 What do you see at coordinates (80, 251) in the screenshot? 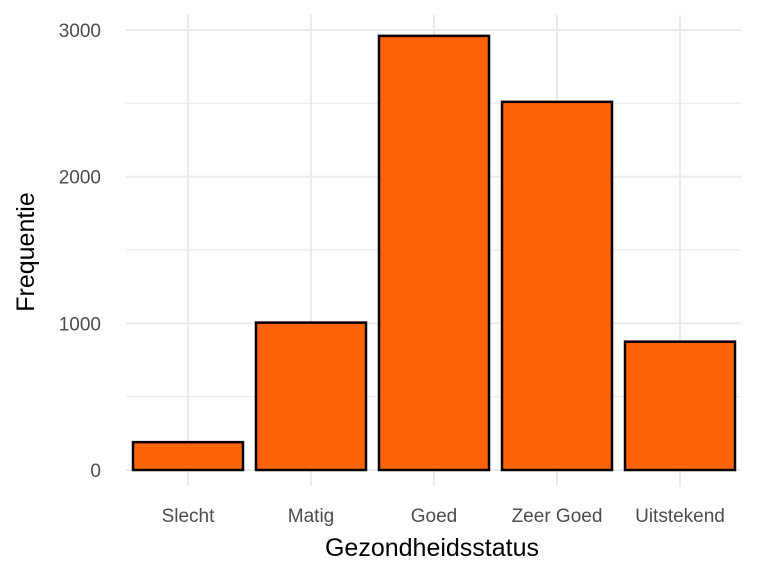
I see `y-axis-ticks: 0 1000 2000 3000` at bounding box center [80, 251].